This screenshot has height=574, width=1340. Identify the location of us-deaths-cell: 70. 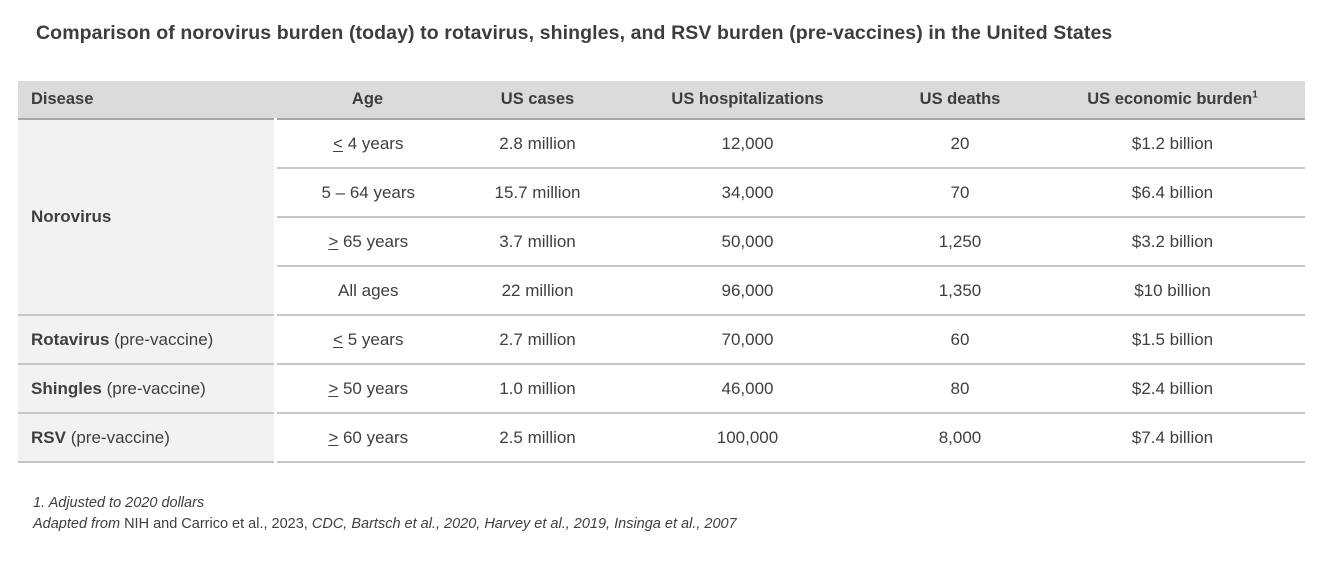
(960, 193).